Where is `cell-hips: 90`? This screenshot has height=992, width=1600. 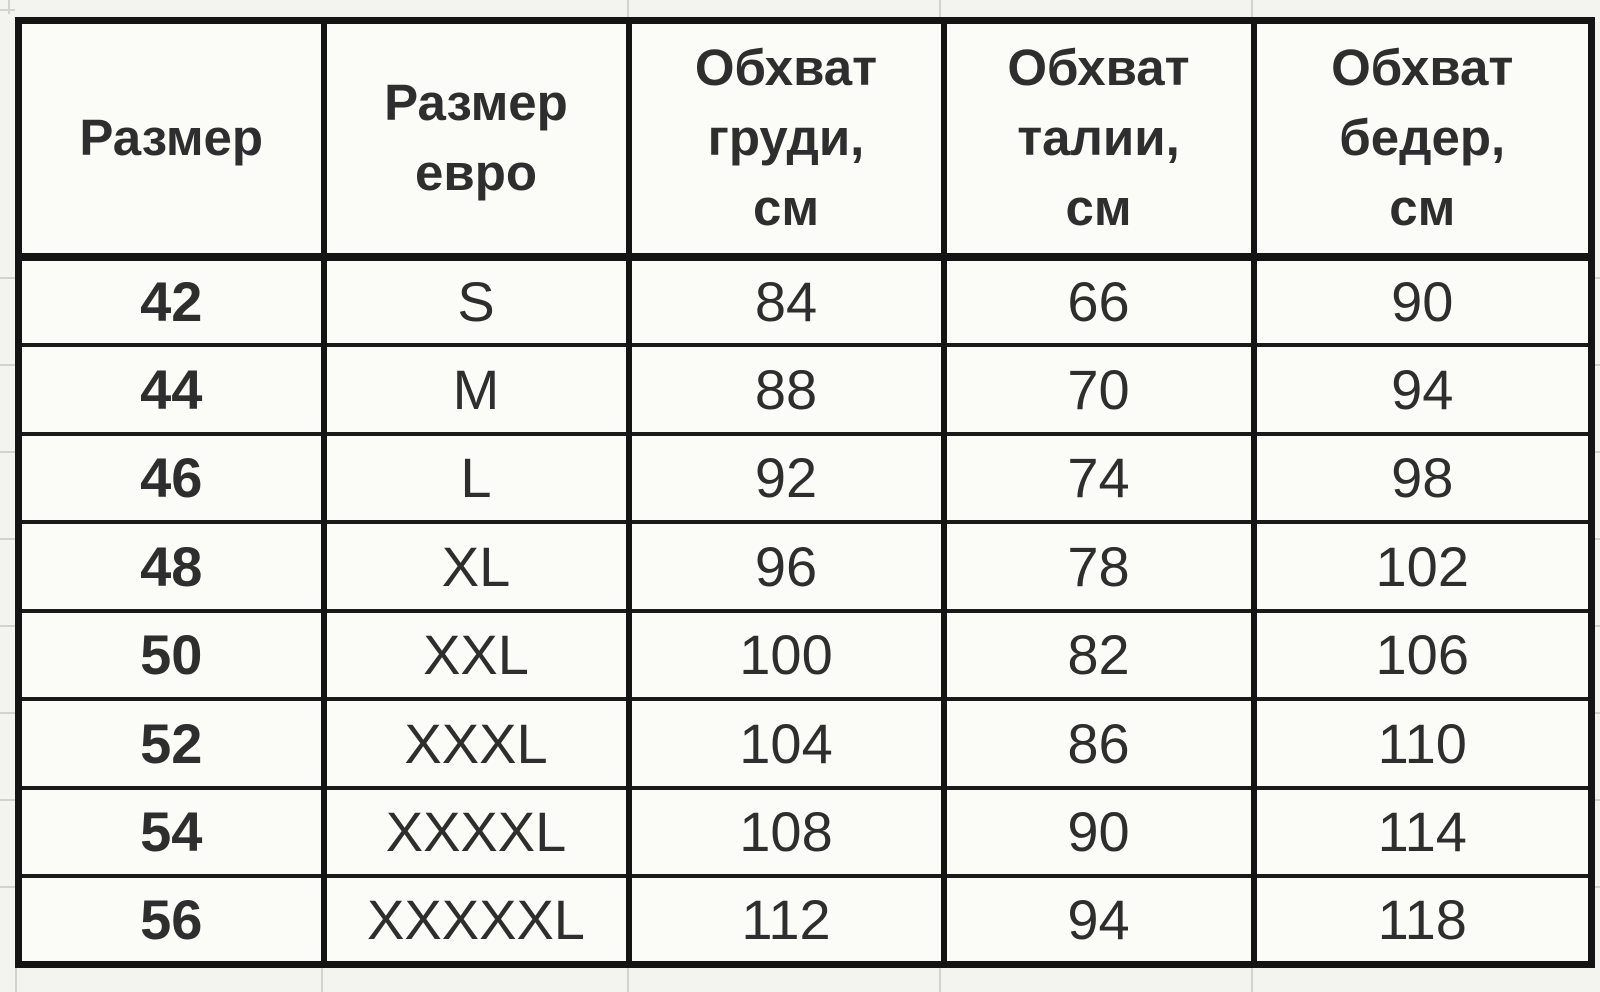 cell-hips: 90 is located at coordinates (1421, 300).